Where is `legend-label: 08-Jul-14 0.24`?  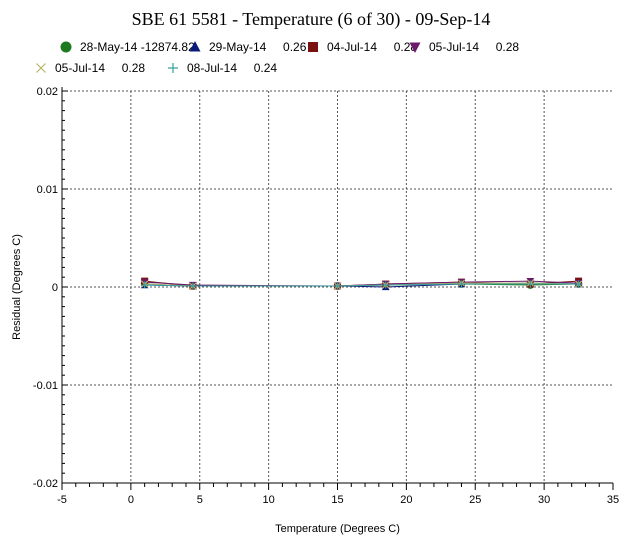 legend-label: 08-Jul-14 0.24 is located at coordinates (232, 68).